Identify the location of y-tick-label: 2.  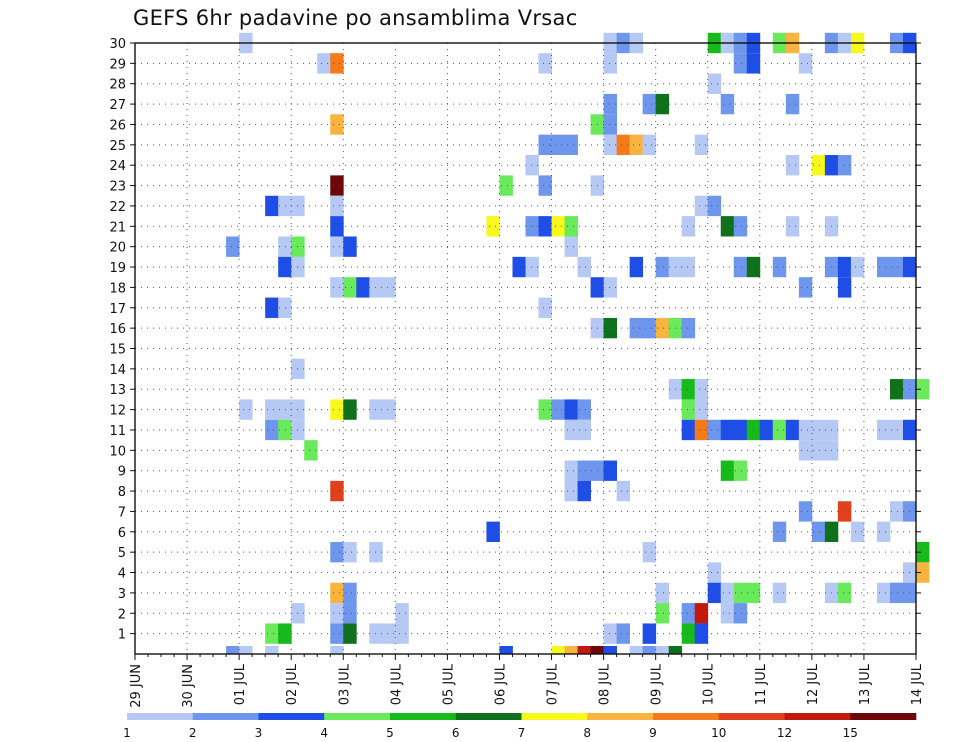
(122, 614).